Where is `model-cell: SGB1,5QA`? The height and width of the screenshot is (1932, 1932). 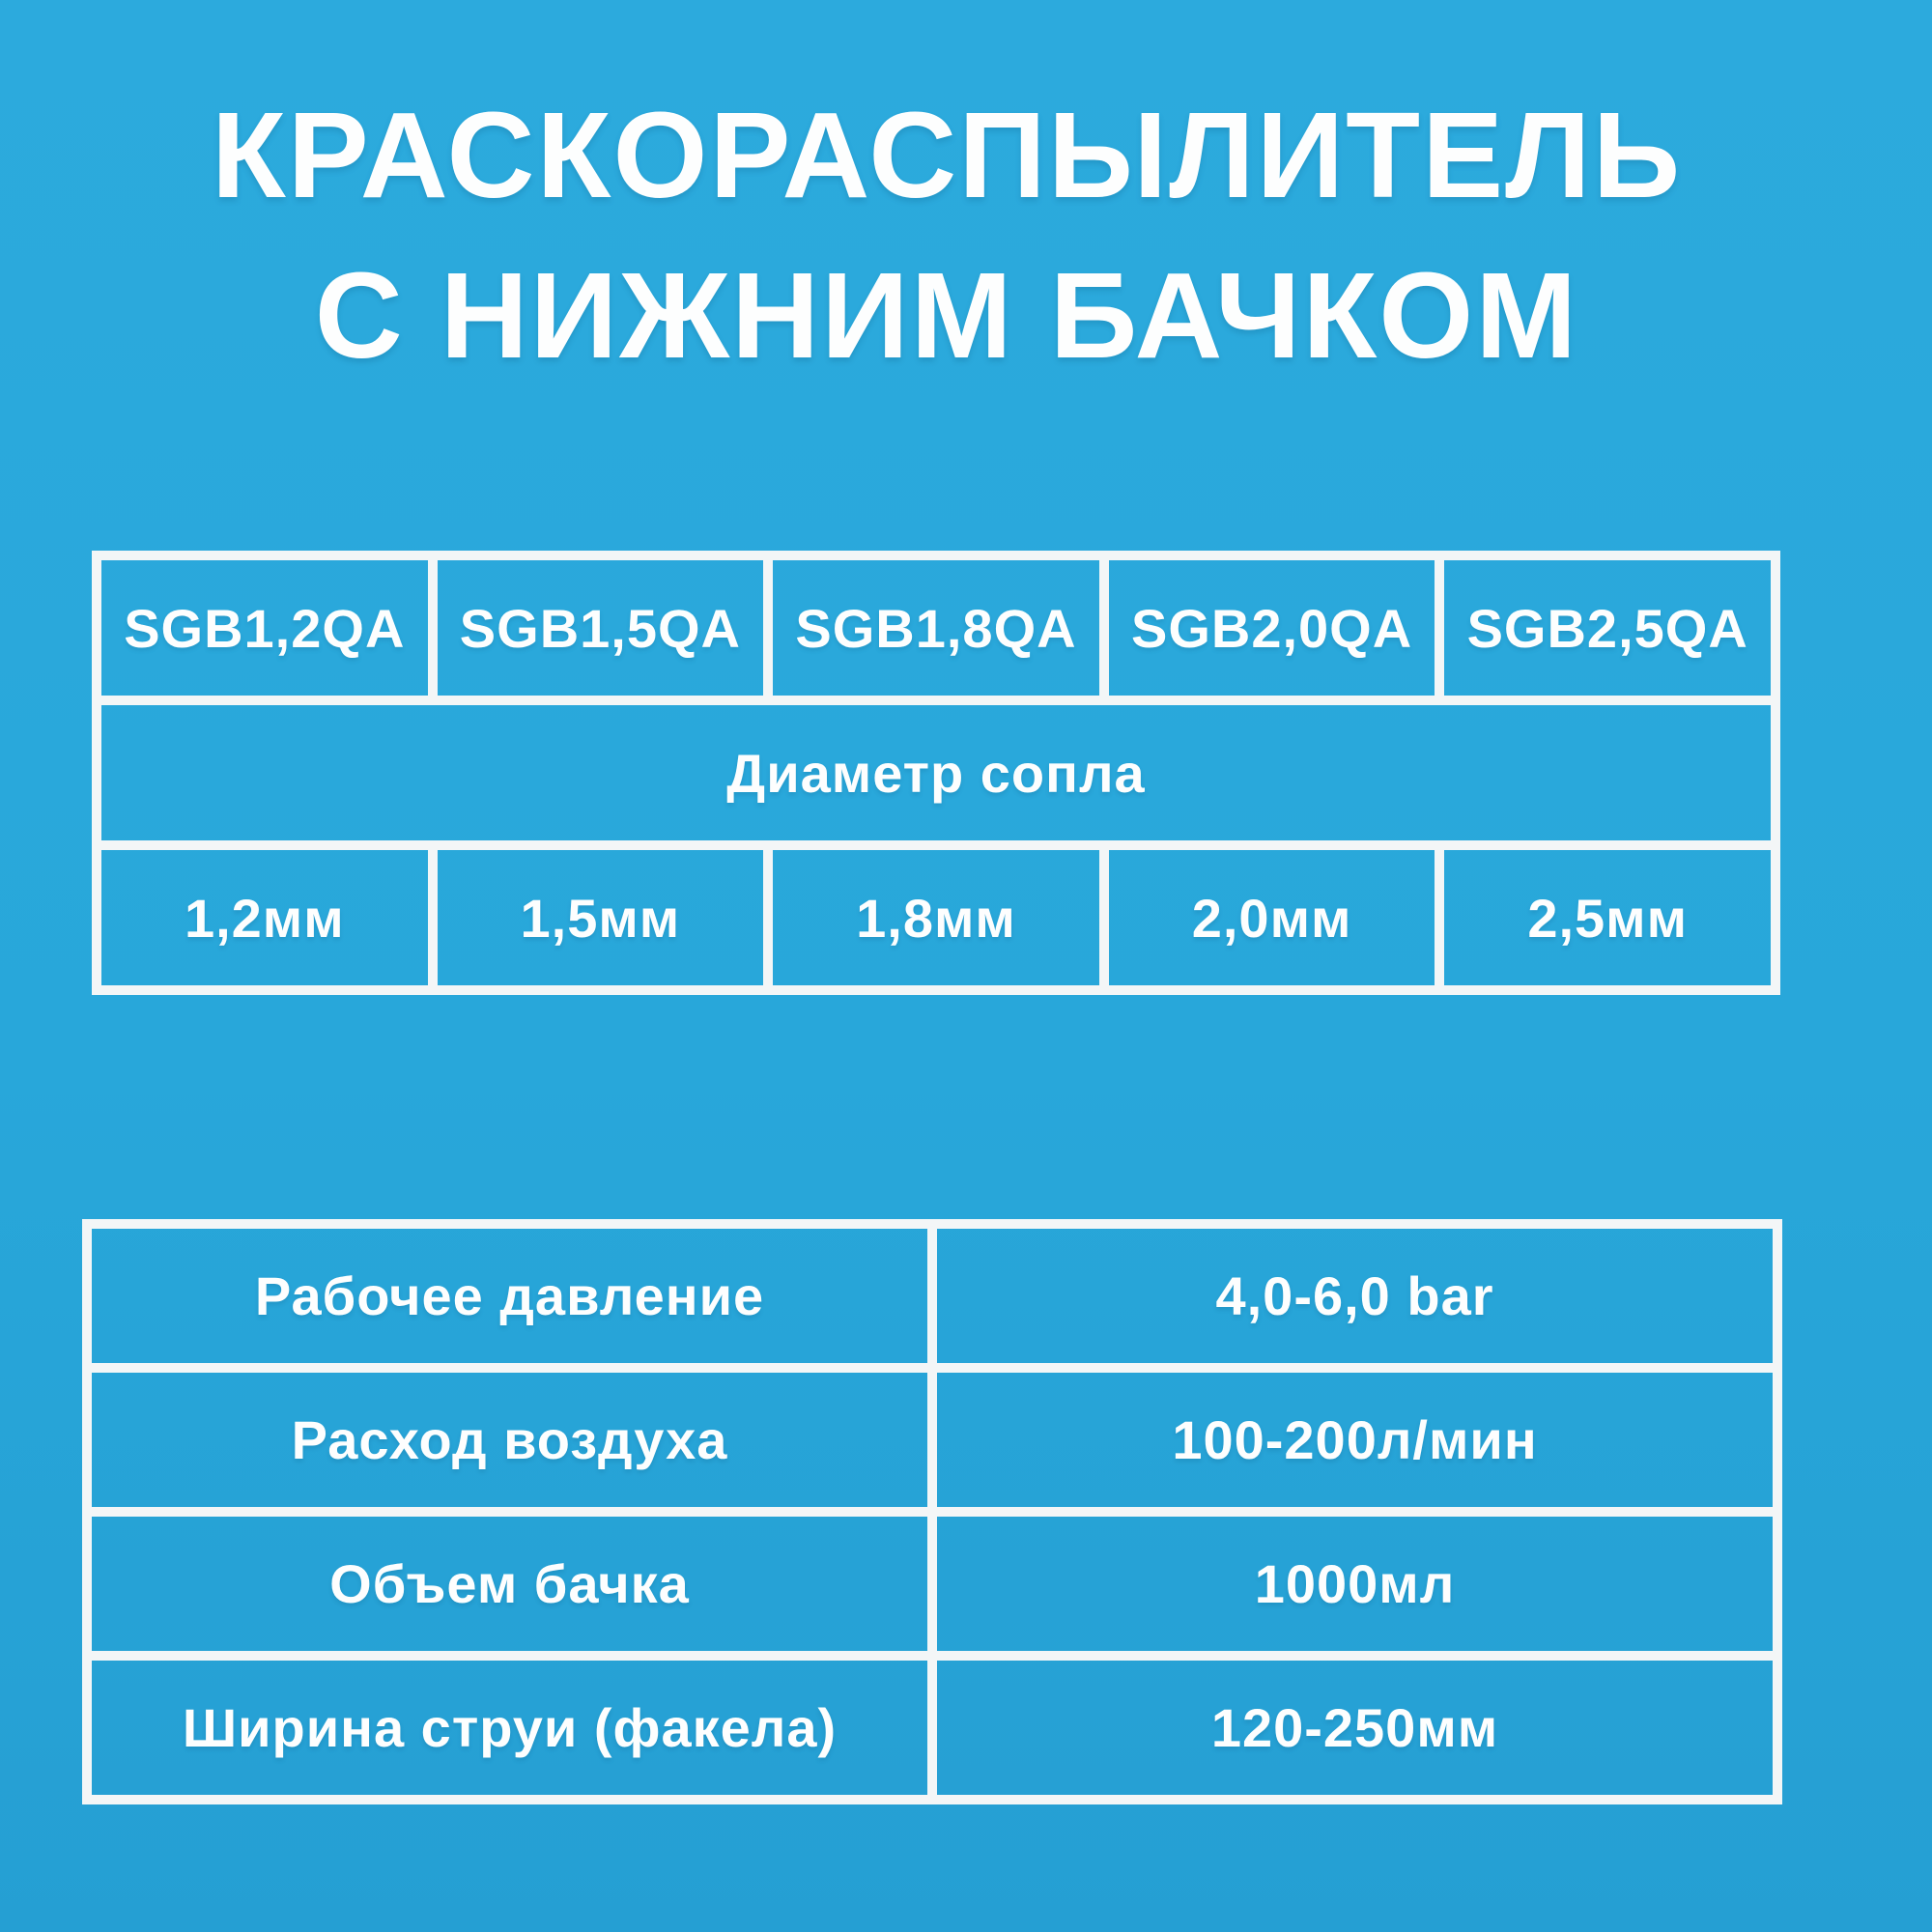 model-cell: SGB1,5QA is located at coordinates (600, 628).